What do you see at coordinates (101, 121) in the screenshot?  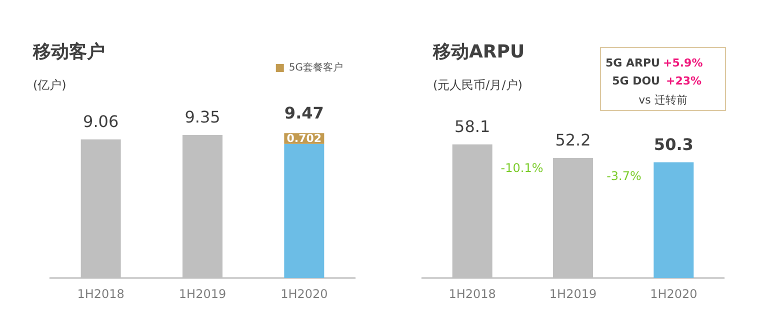 I see `data-label: 9.06` at bounding box center [101, 121].